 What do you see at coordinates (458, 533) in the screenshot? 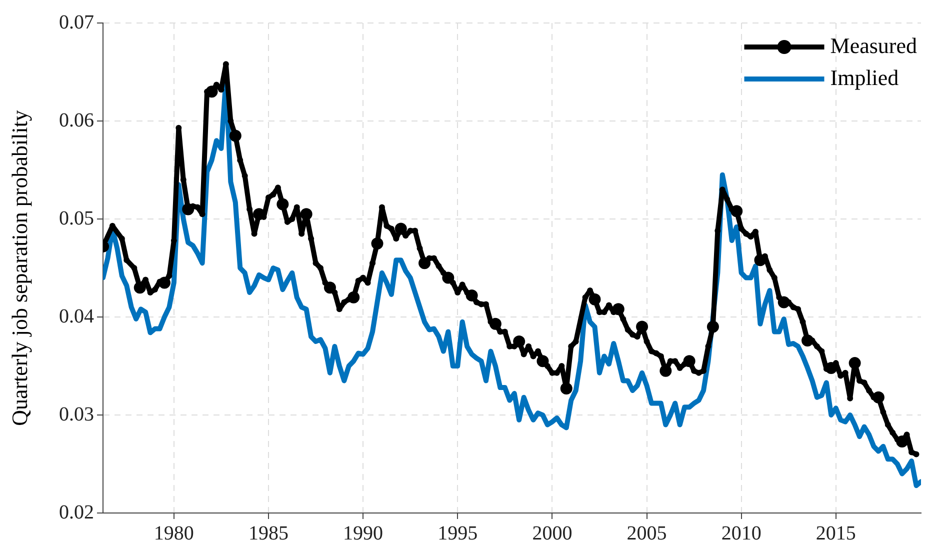
I see `x-tick-label: 1995` at bounding box center [458, 533].